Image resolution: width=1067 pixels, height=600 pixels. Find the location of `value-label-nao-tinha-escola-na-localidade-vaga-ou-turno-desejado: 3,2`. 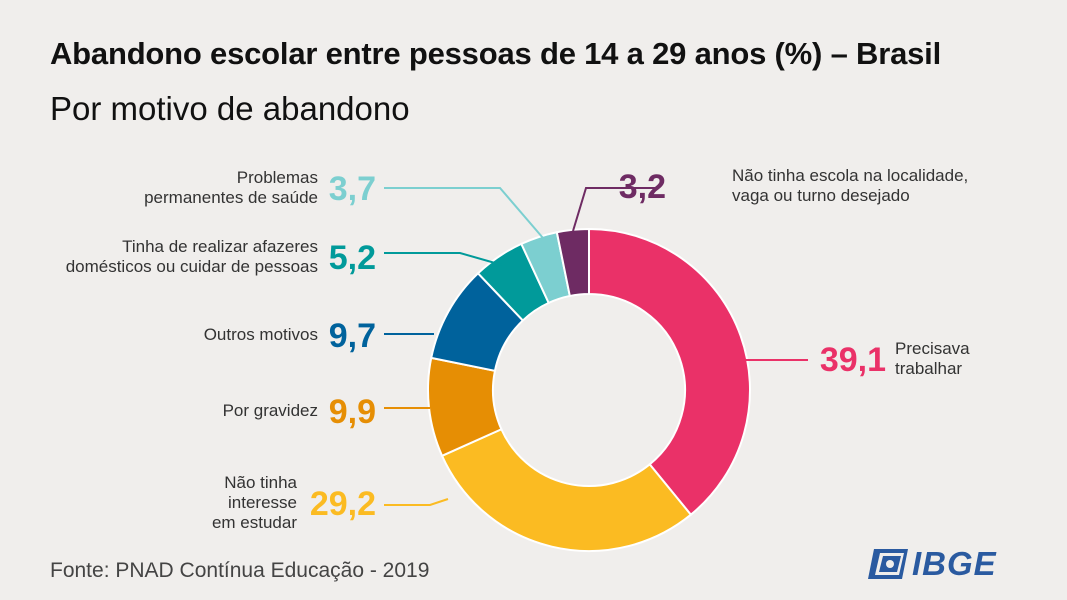

value-label-nao-tinha-escola-na-localidade-vaga-ou-turno-desejado: 3,2 is located at coordinates (642, 187).